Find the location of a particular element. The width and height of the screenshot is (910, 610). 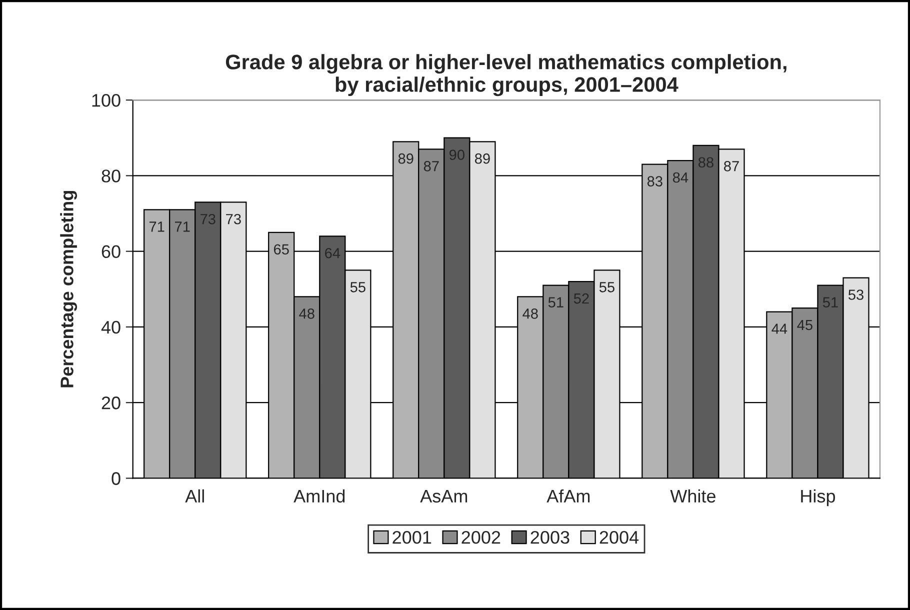

y-tick-label: 60 is located at coordinates (111, 251).